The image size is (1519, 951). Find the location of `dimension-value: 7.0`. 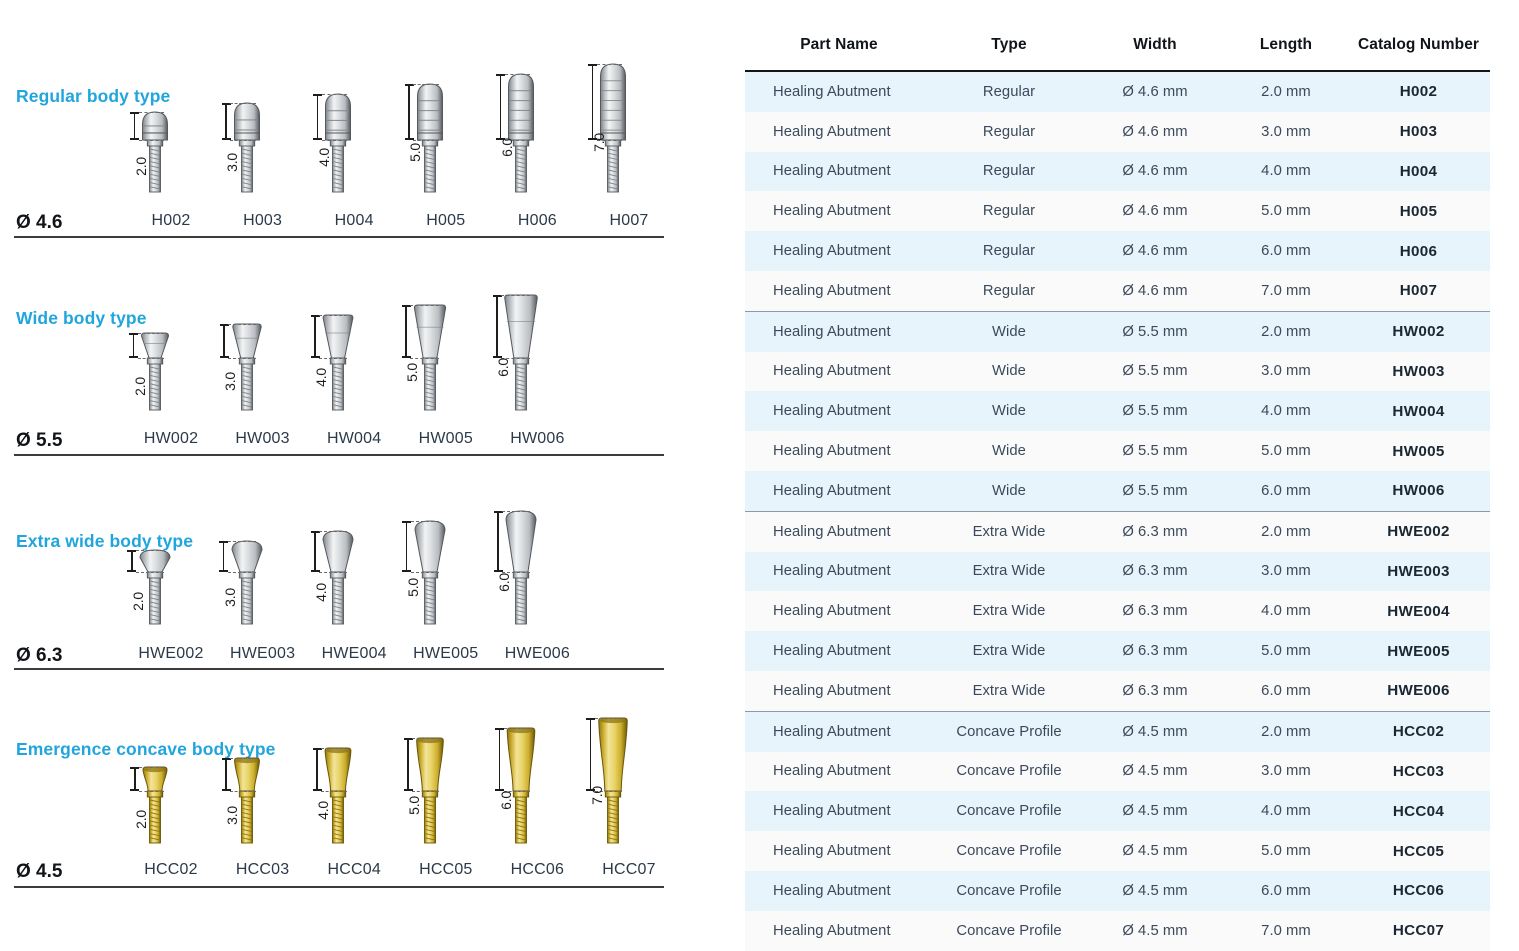

dimension-value: 7.0 is located at coordinates (598, 142).